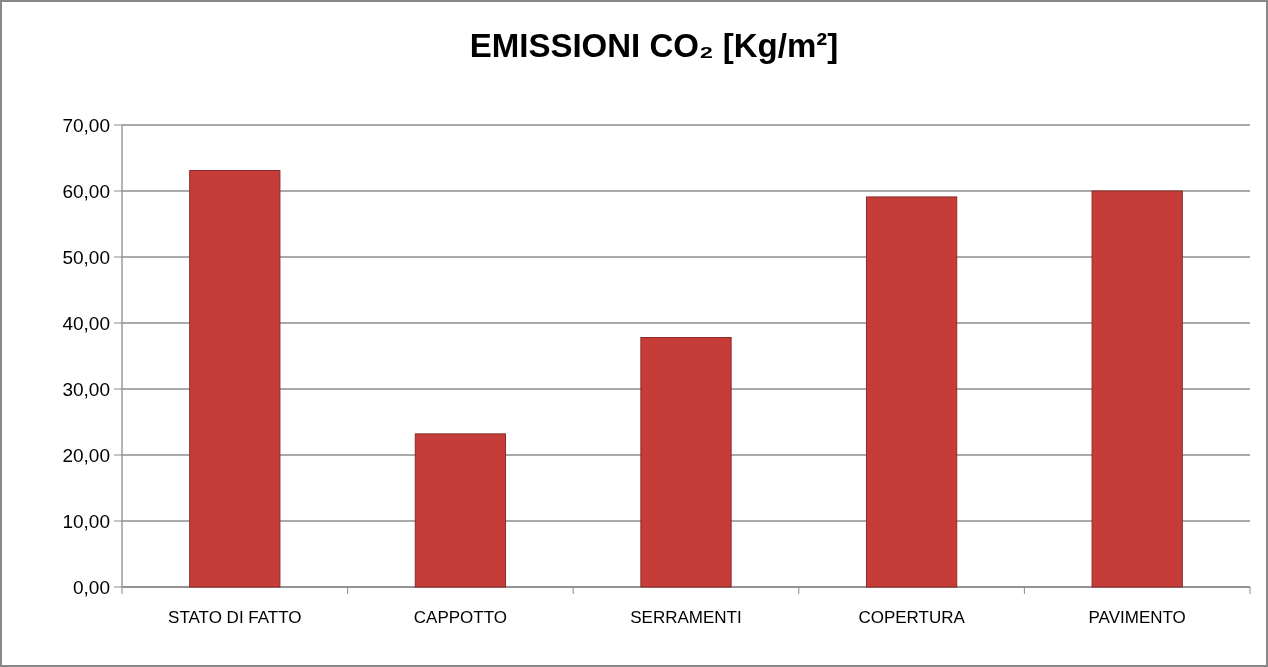 The height and width of the screenshot is (667, 1268). I want to click on y-tick-label: 70,00, so click(86, 125).